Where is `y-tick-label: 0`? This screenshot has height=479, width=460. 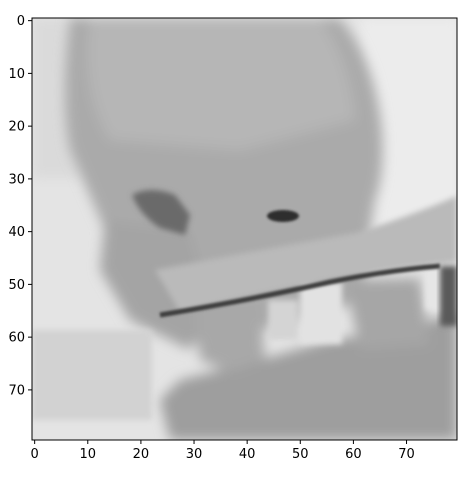 y-tick-label: 0 is located at coordinates (21, 21).